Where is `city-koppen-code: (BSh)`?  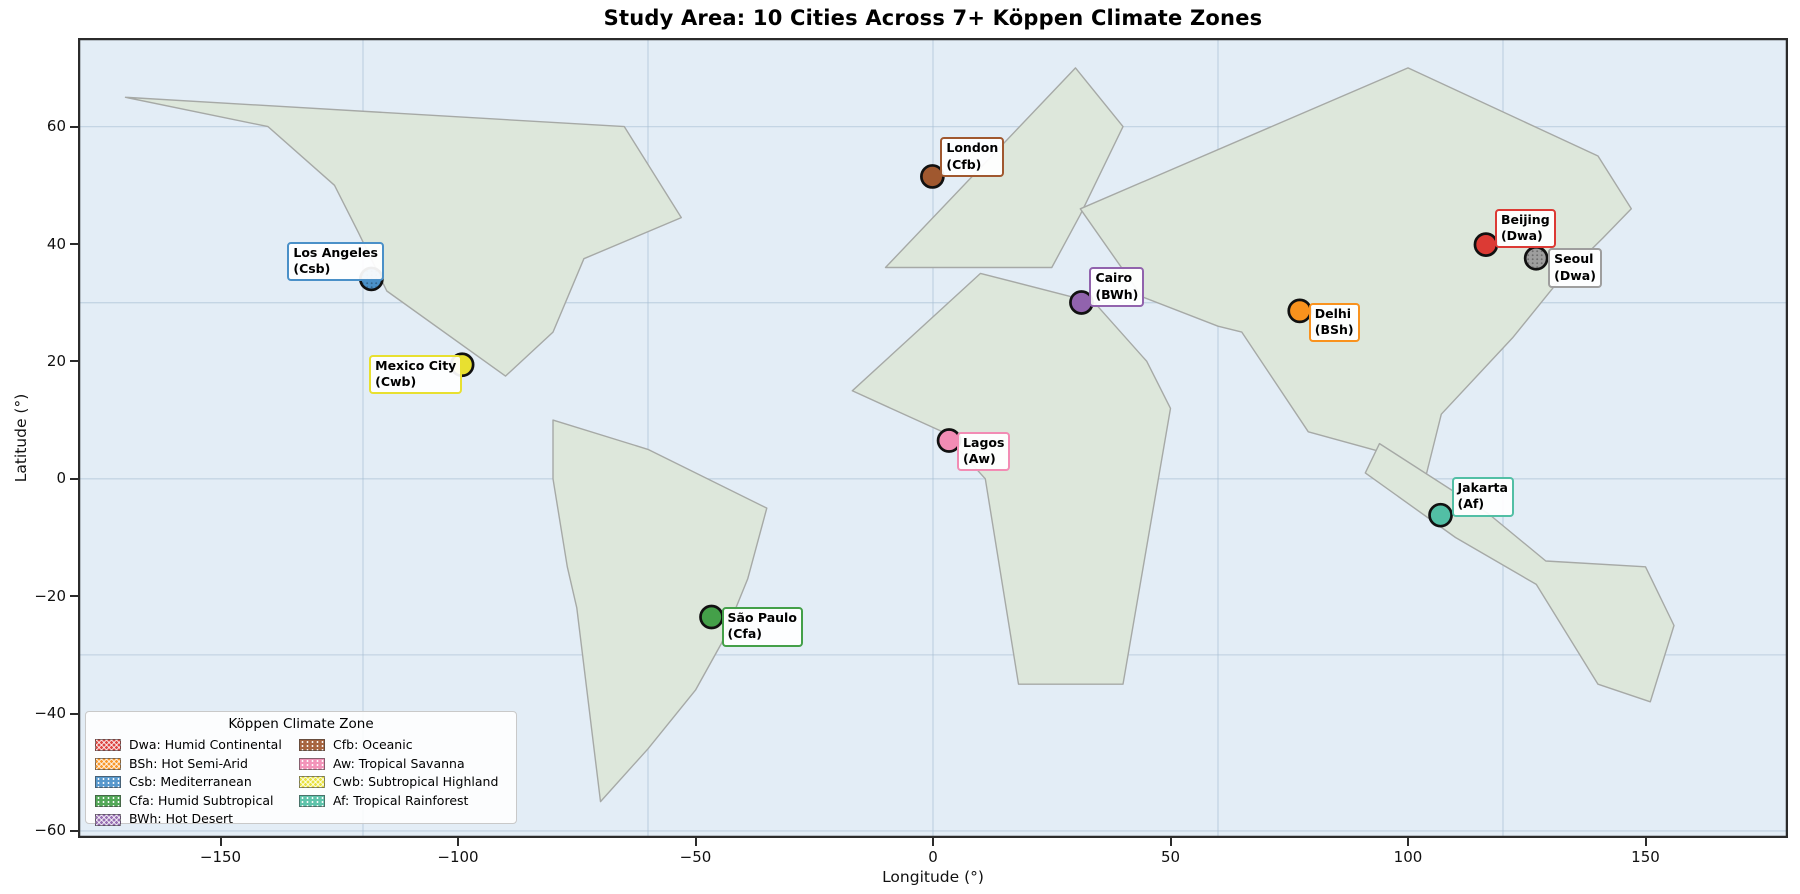
city-koppen-code: (BSh) is located at coordinates (1334, 330).